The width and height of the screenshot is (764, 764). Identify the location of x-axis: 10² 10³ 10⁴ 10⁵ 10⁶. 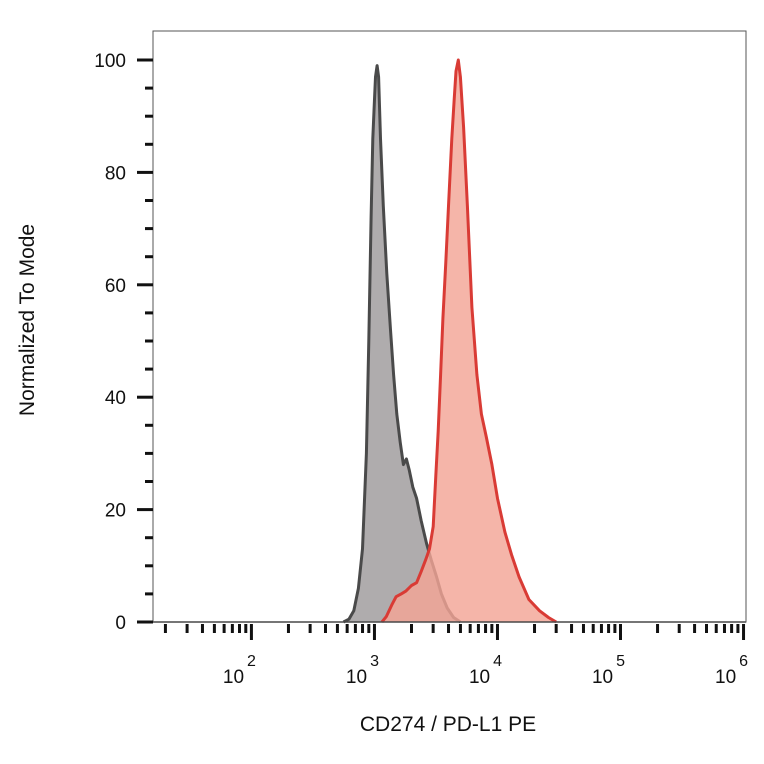
(455, 656).